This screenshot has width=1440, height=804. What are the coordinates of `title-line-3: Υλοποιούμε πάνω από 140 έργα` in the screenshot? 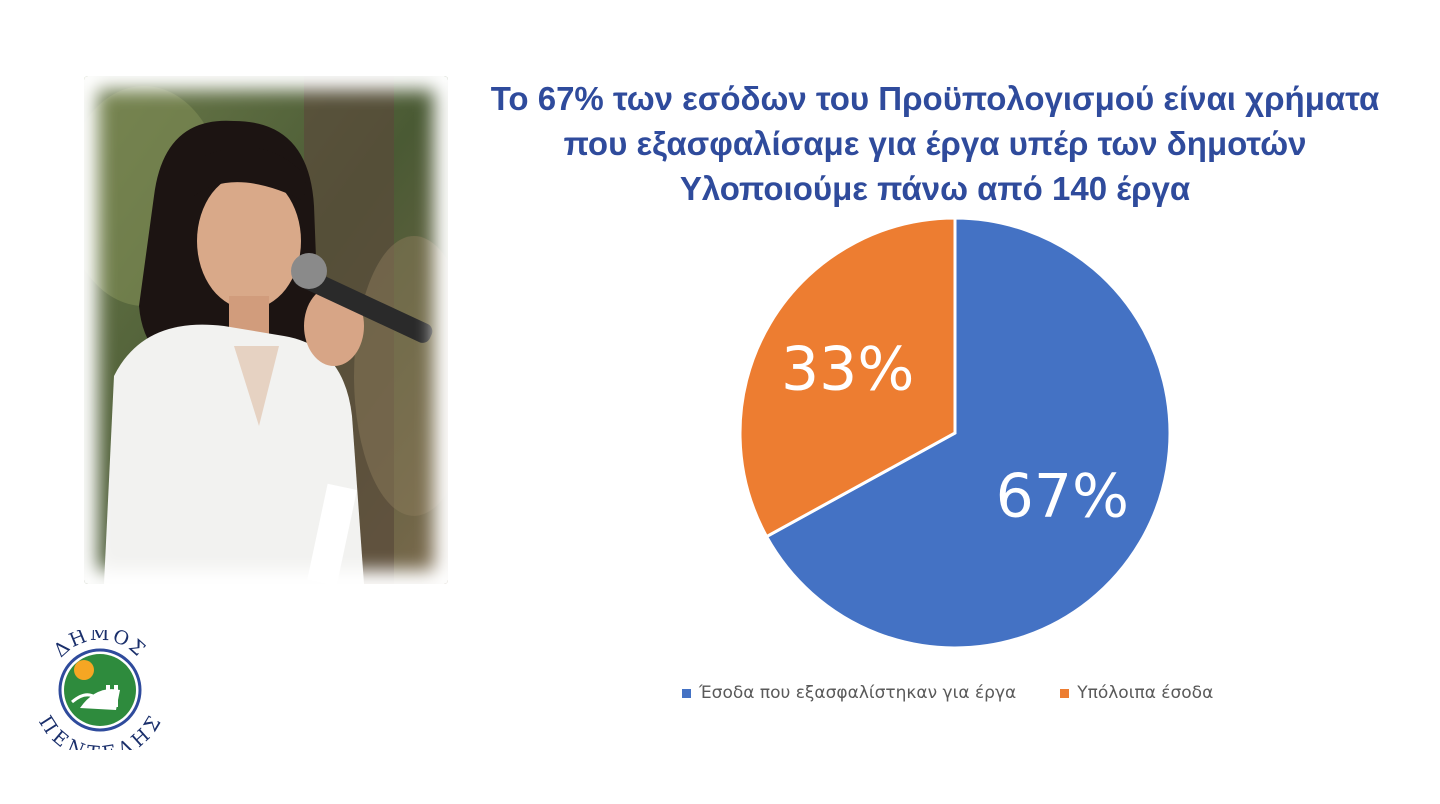 It's located at (935, 188).